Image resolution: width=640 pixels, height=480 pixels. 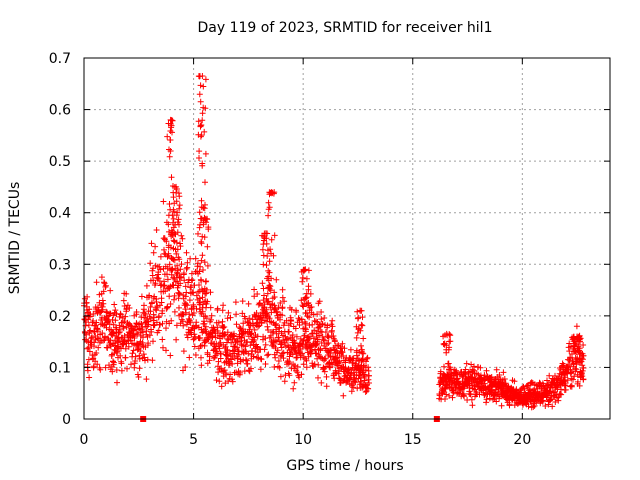 What do you see at coordinates (303, 440) in the screenshot?
I see `x-tick-label: 10` at bounding box center [303, 440].